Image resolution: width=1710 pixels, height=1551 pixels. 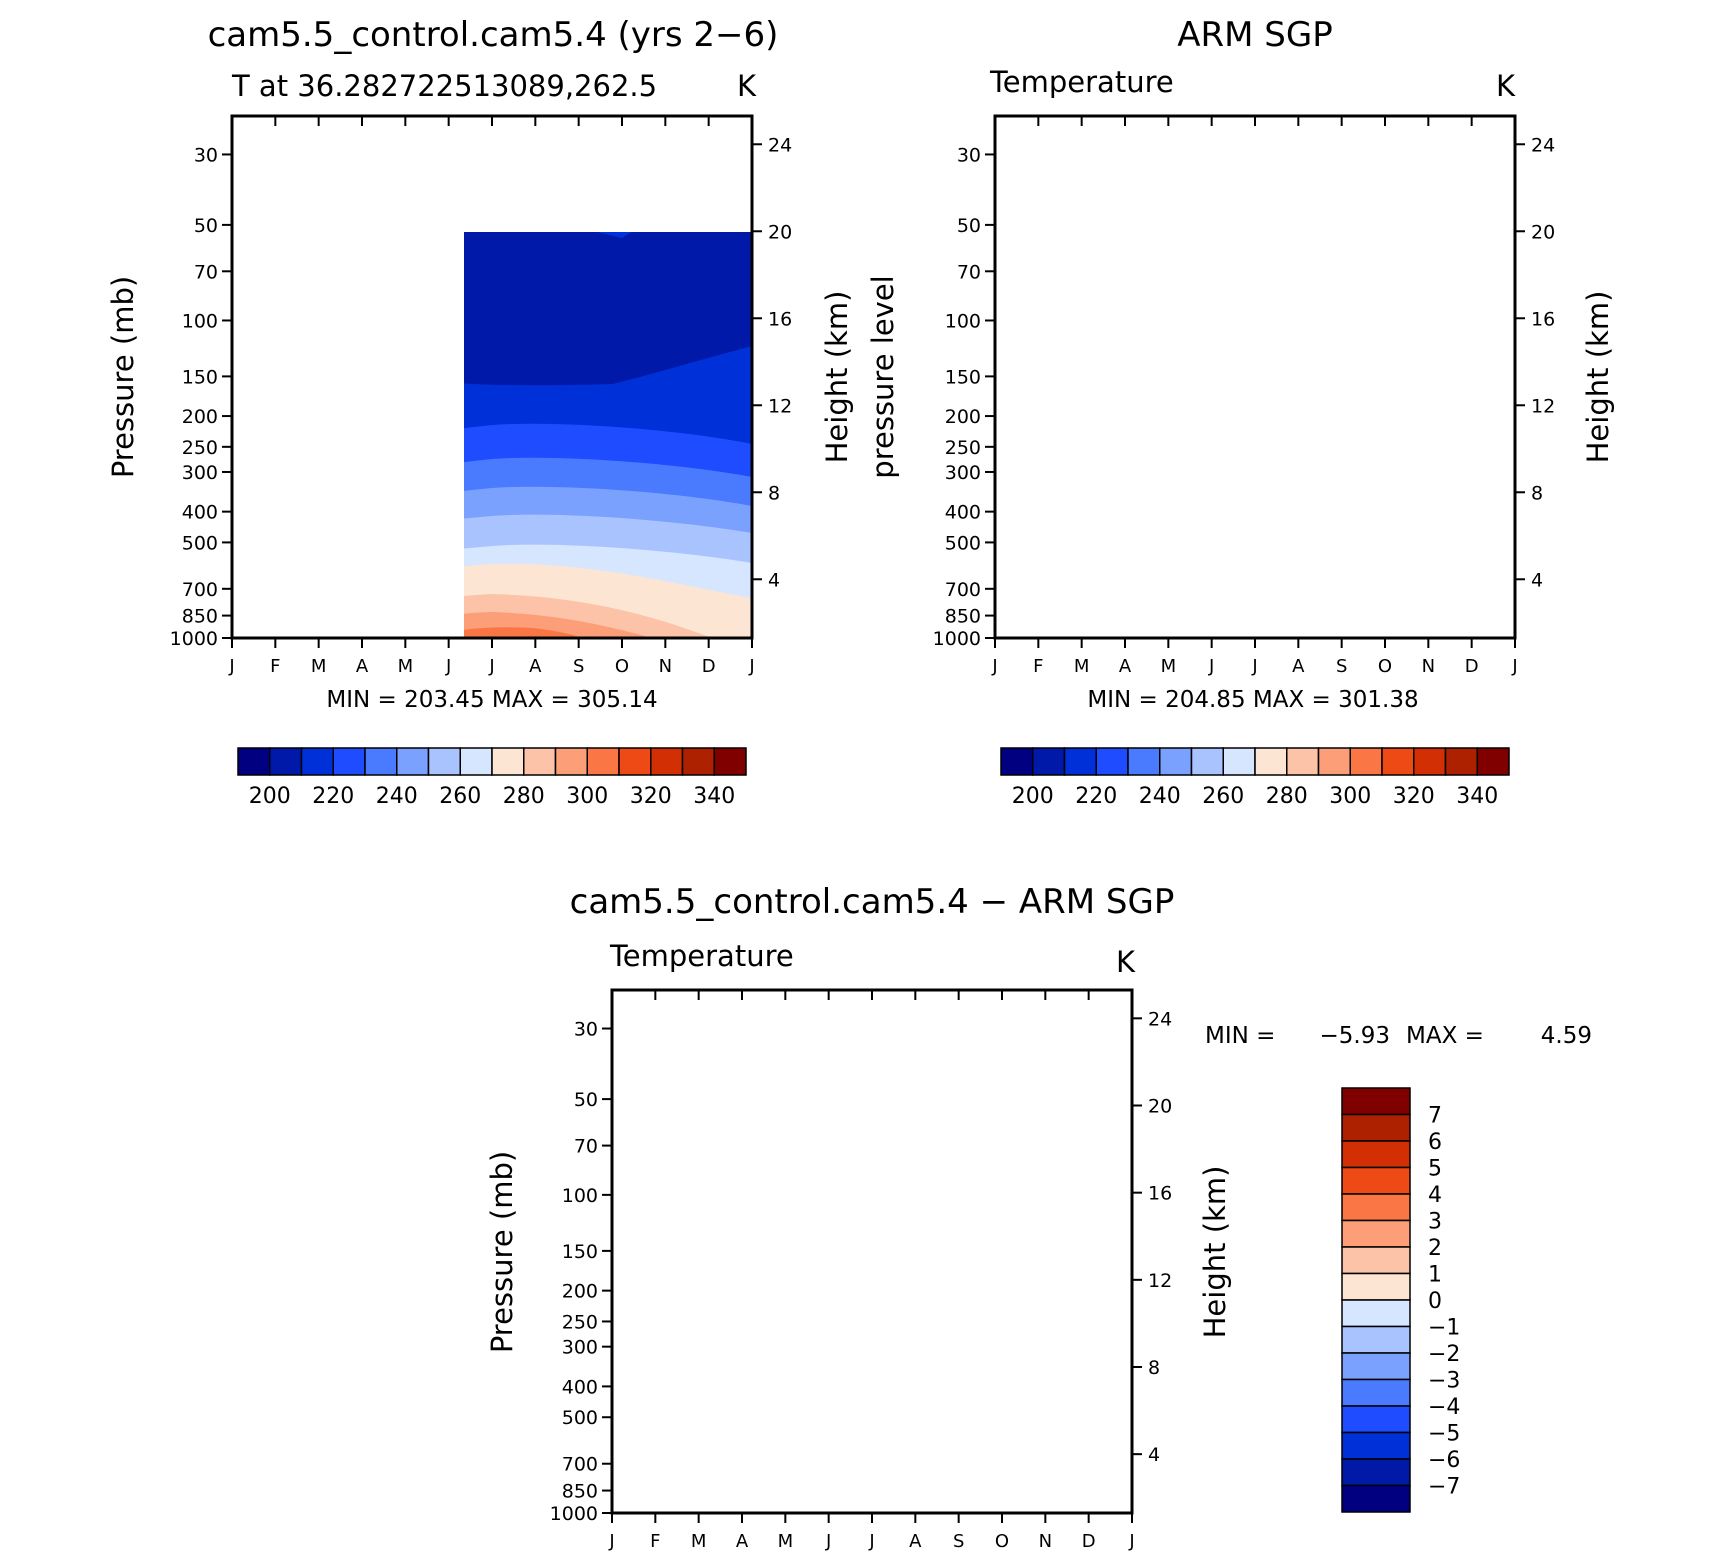 What do you see at coordinates (1435, 1169) in the screenshot?
I see `colorbar-label: 5` at bounding box center [1435, 1169].